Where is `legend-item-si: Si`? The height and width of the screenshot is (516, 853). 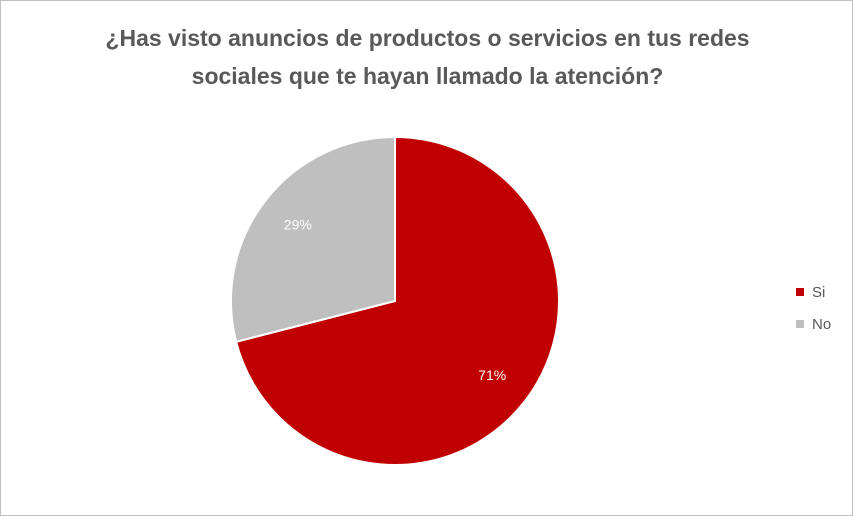
legend-item-si: Si is located at coordinates (813, 292).